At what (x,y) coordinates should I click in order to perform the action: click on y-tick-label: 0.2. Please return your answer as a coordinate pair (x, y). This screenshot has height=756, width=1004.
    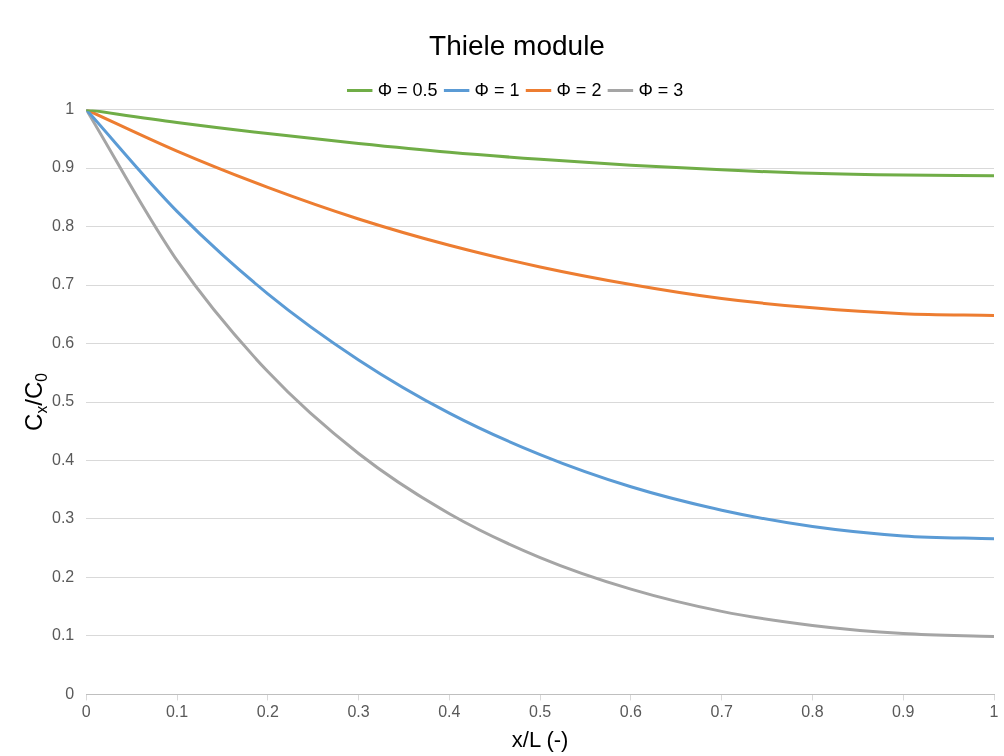
    Looking at the image, I should click on (63, 576).